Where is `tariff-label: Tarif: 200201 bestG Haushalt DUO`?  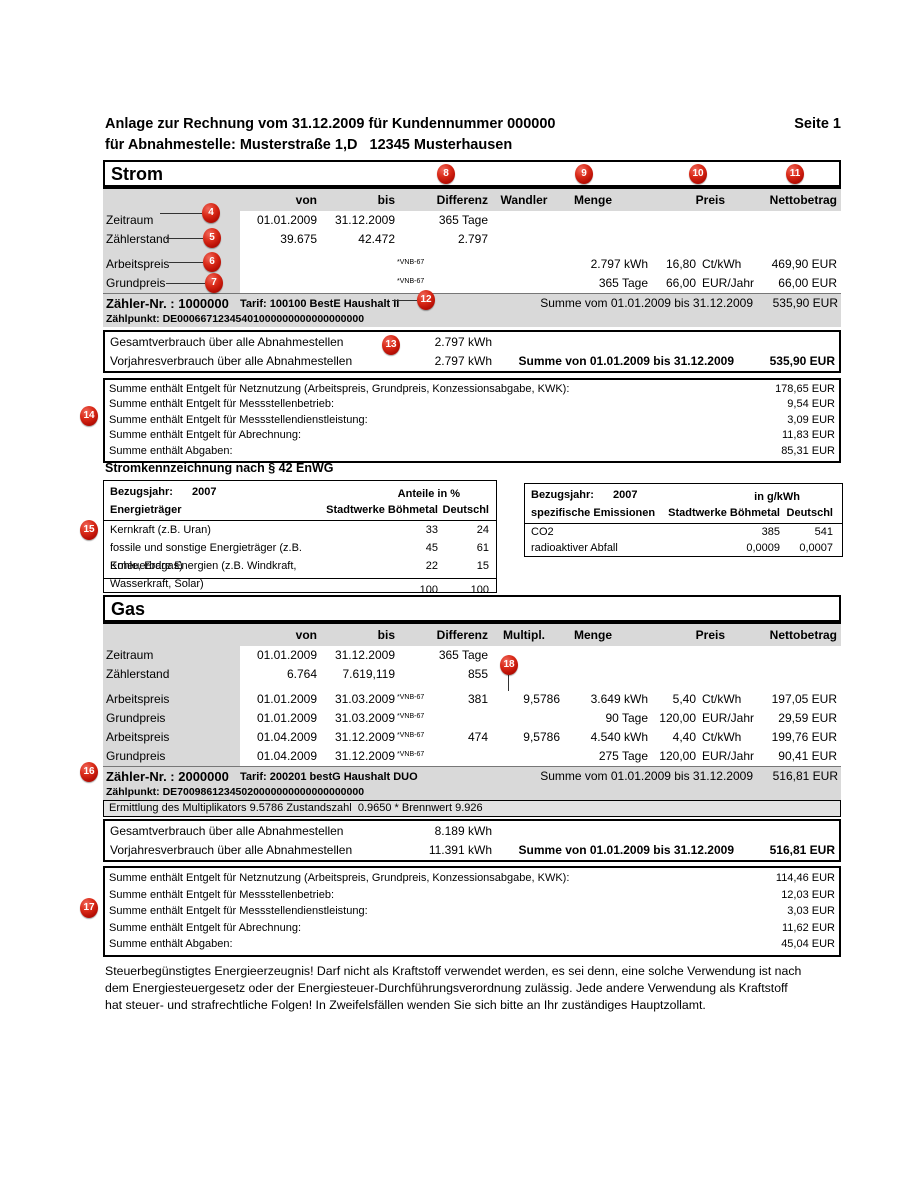
tariff-label: Tarif: 200201 bestG Haushalt DUO is located at coordinates (329, 777).